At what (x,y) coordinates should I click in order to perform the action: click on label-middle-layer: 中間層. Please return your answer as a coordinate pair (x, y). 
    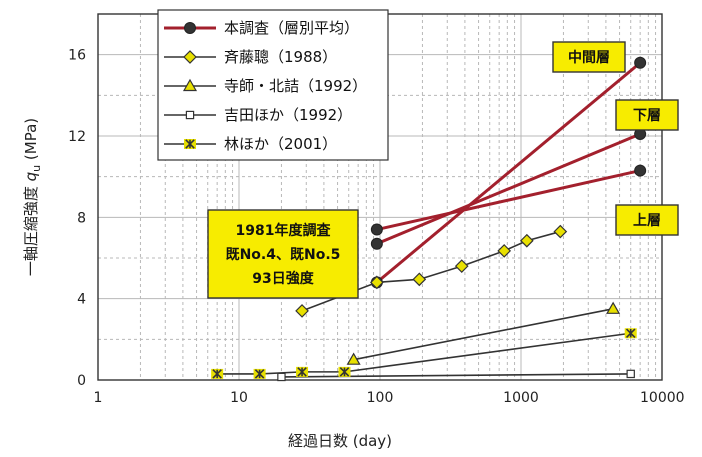
    Looking at the image, I should click on (589, 57).